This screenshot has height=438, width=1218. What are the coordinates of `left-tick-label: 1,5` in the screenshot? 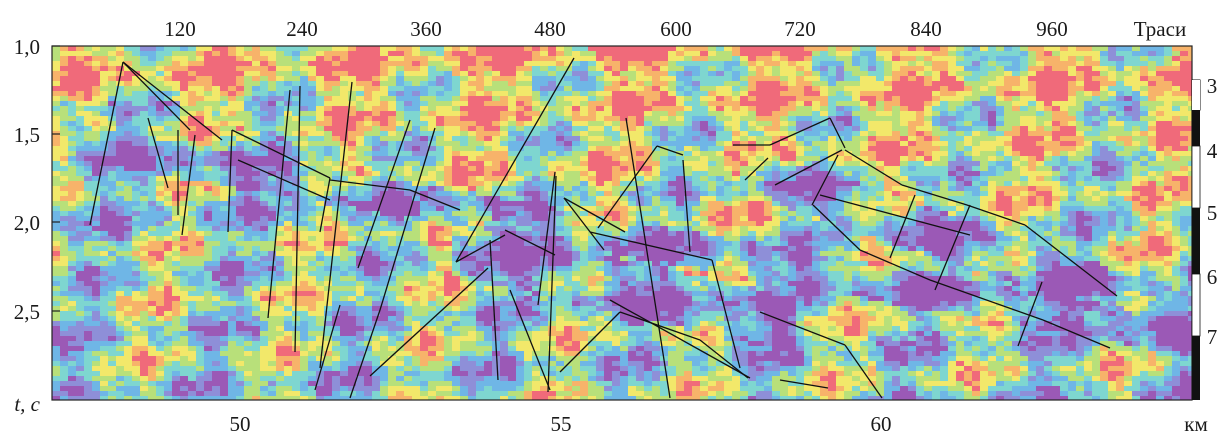 It's located at (27, 135).